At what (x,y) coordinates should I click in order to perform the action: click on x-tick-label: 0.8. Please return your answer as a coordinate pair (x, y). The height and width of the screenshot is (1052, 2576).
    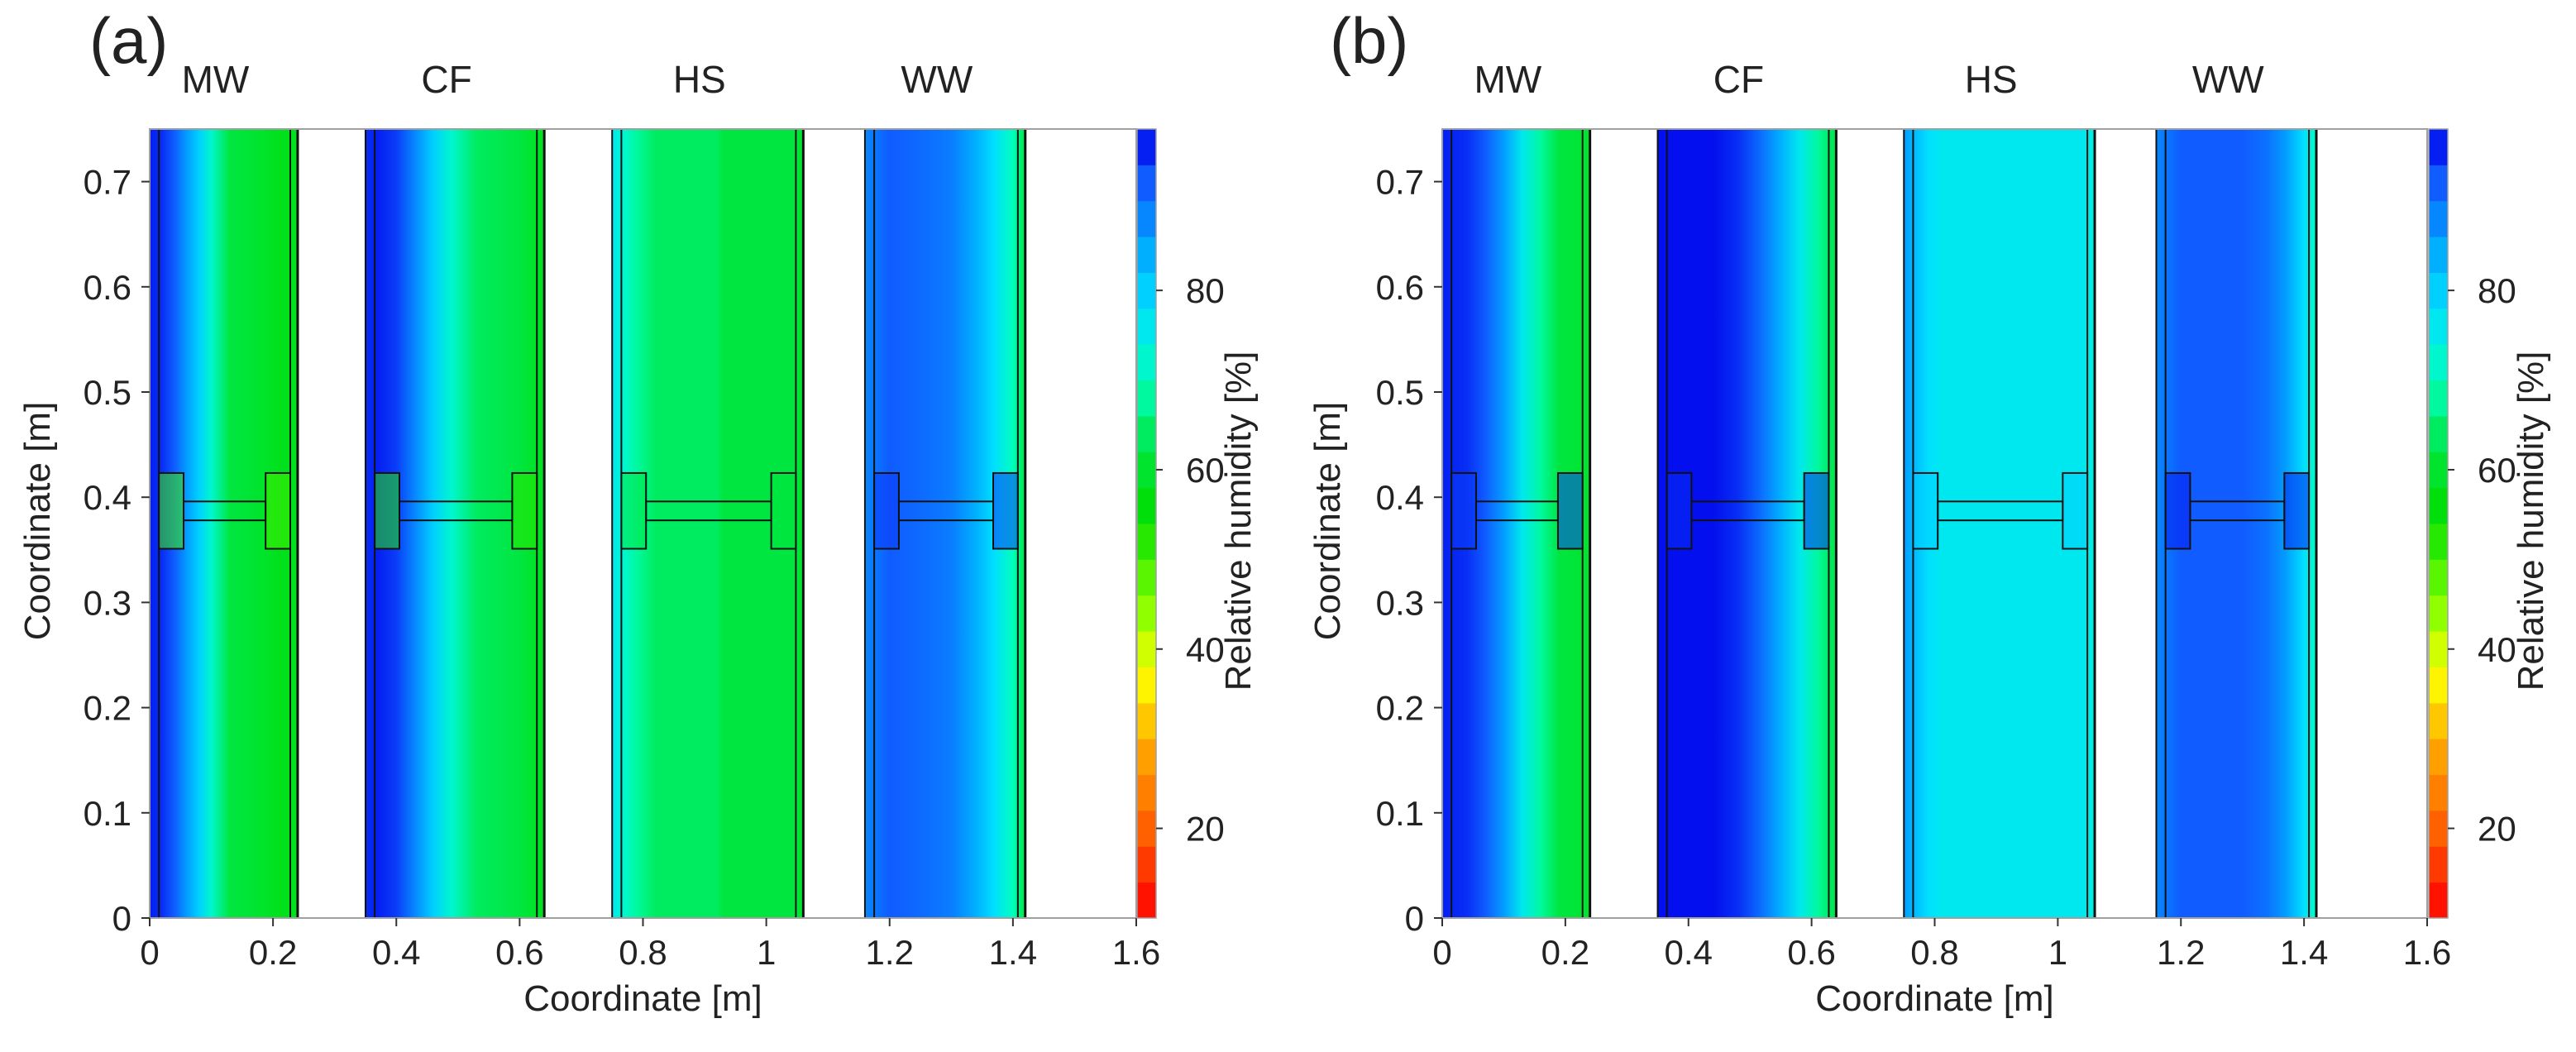
    Looking at the image, I should click on (1934, 952).